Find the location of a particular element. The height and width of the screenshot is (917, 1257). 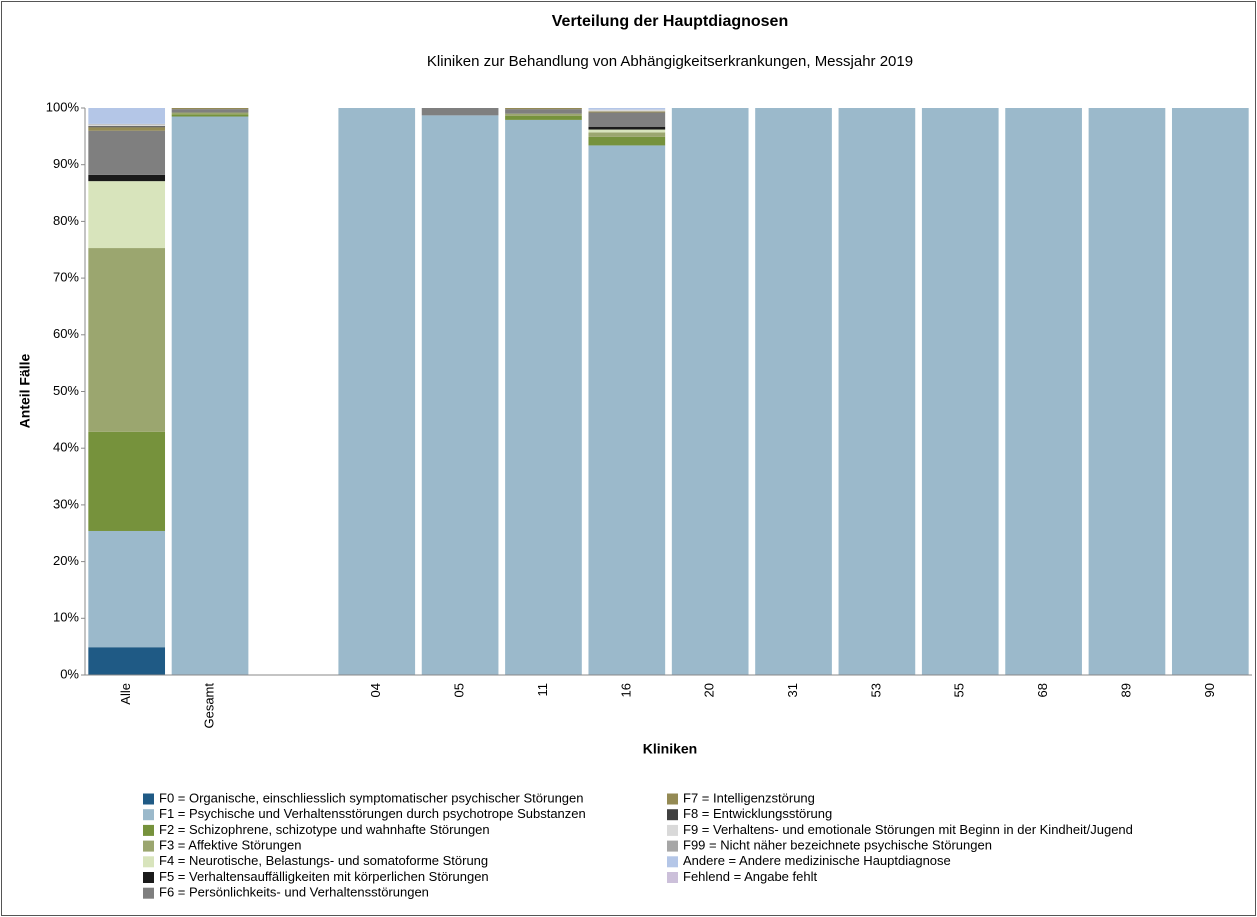

y-tick-label: 30% is located at coordinates (66, 503).